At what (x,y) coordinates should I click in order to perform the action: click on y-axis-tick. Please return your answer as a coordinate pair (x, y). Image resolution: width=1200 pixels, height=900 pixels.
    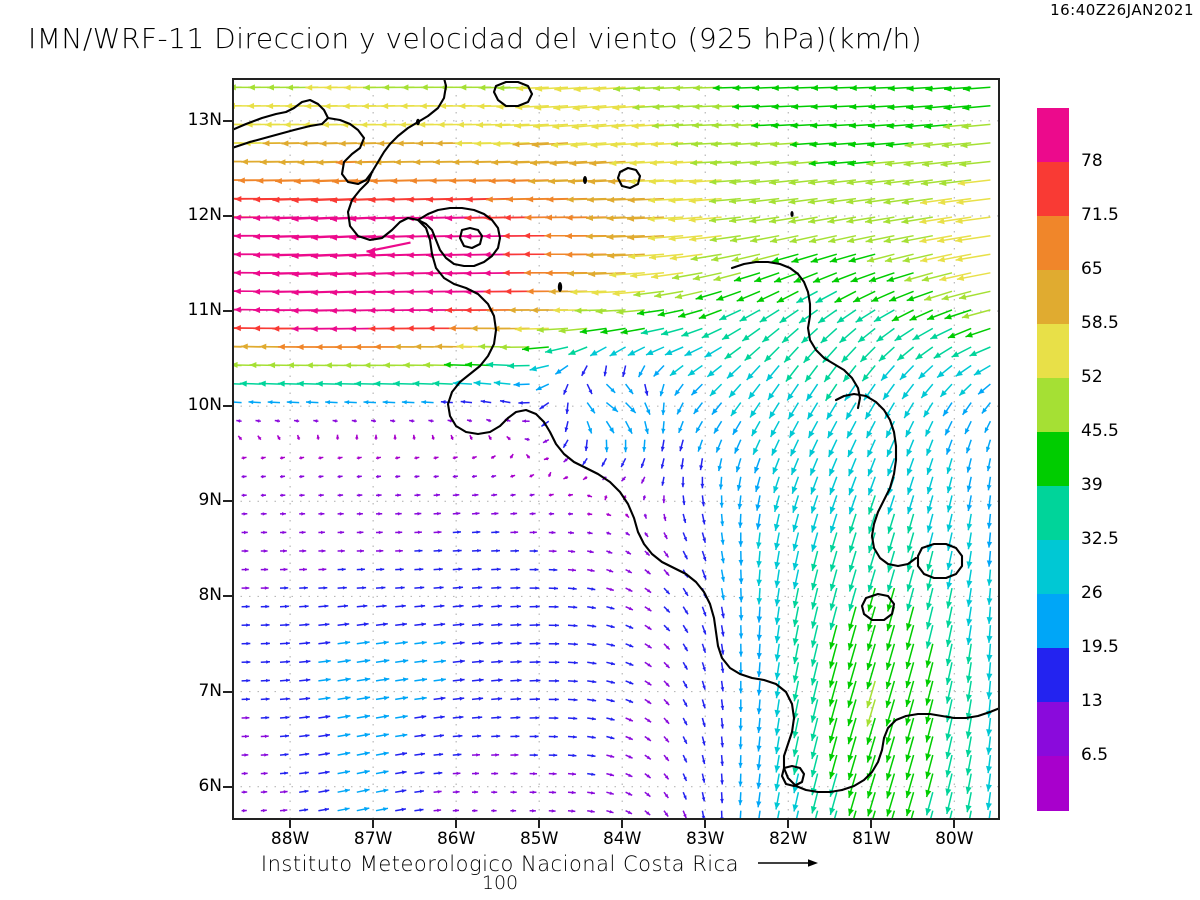
    Looking at the image, I should click on (227, 406).